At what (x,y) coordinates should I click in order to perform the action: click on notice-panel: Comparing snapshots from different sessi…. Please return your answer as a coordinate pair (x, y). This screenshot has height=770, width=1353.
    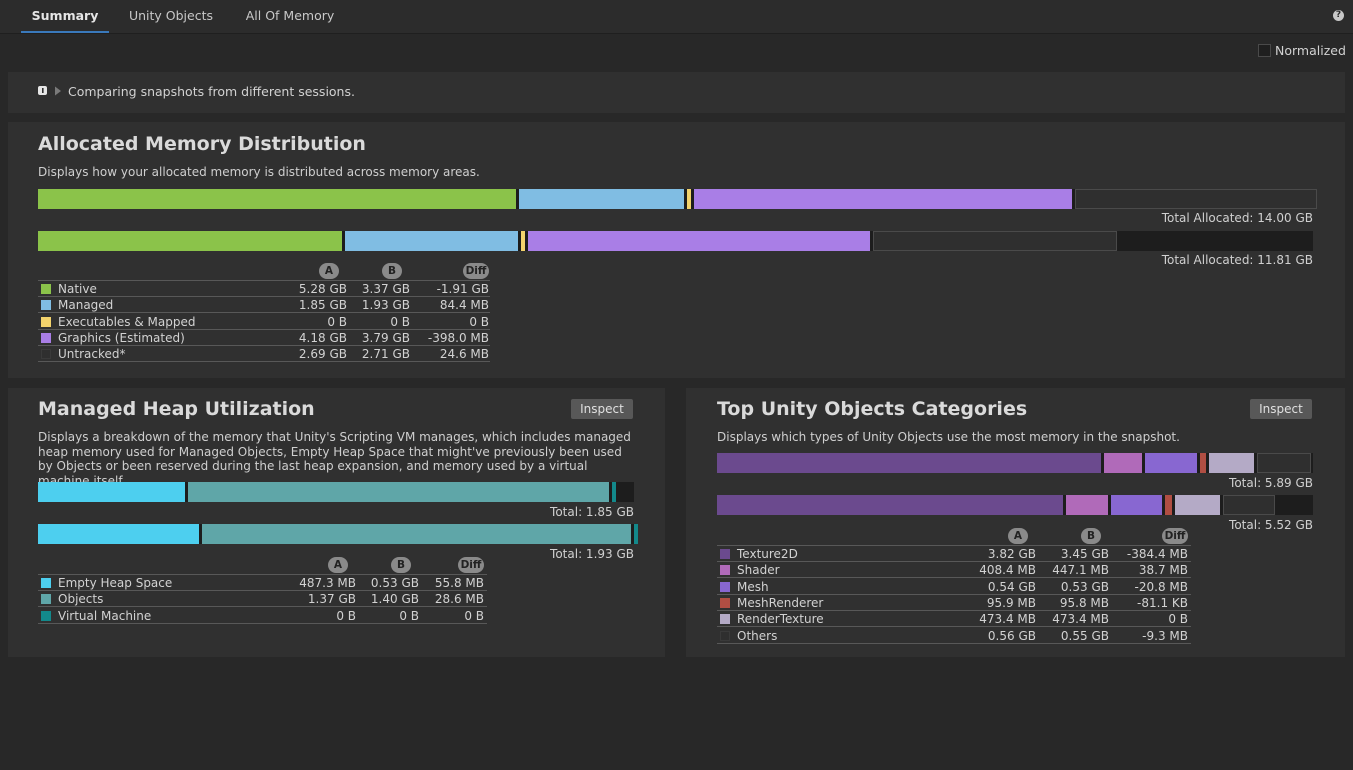
    Looking at the image, I should click on (676, 92).